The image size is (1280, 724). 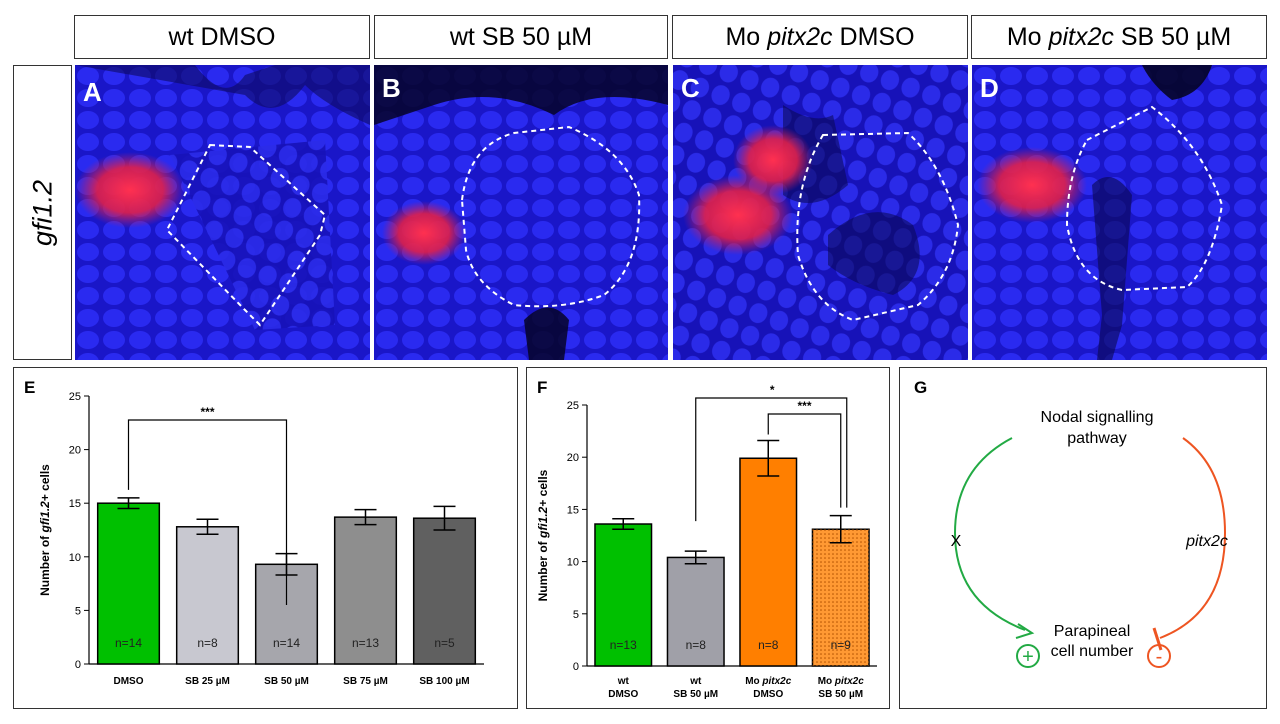 I want to click on activation-arc, so click(x=989, y=534).